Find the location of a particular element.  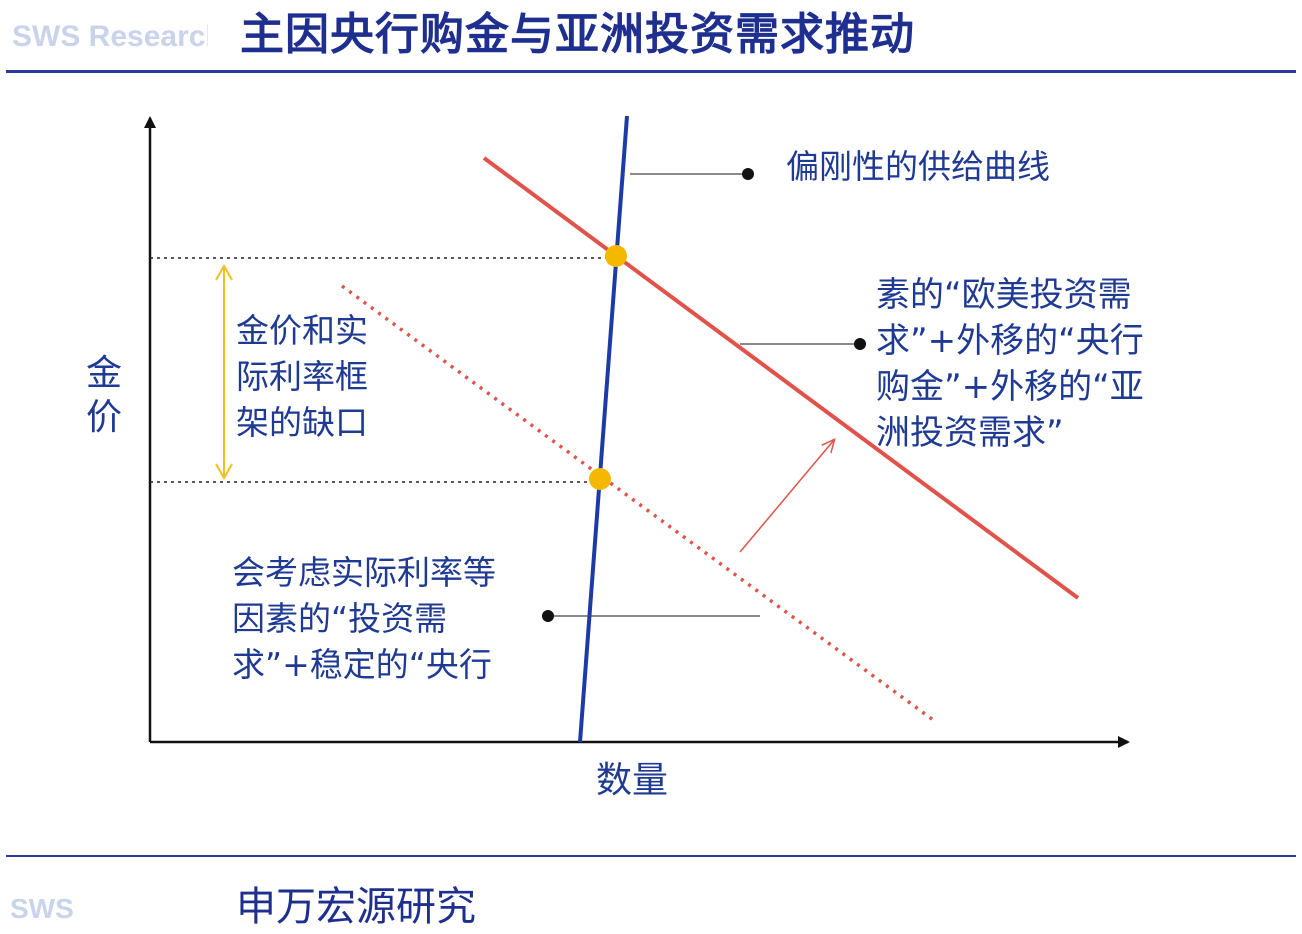

logo-bottom-text: SWS is located at coordinates (42, 908).